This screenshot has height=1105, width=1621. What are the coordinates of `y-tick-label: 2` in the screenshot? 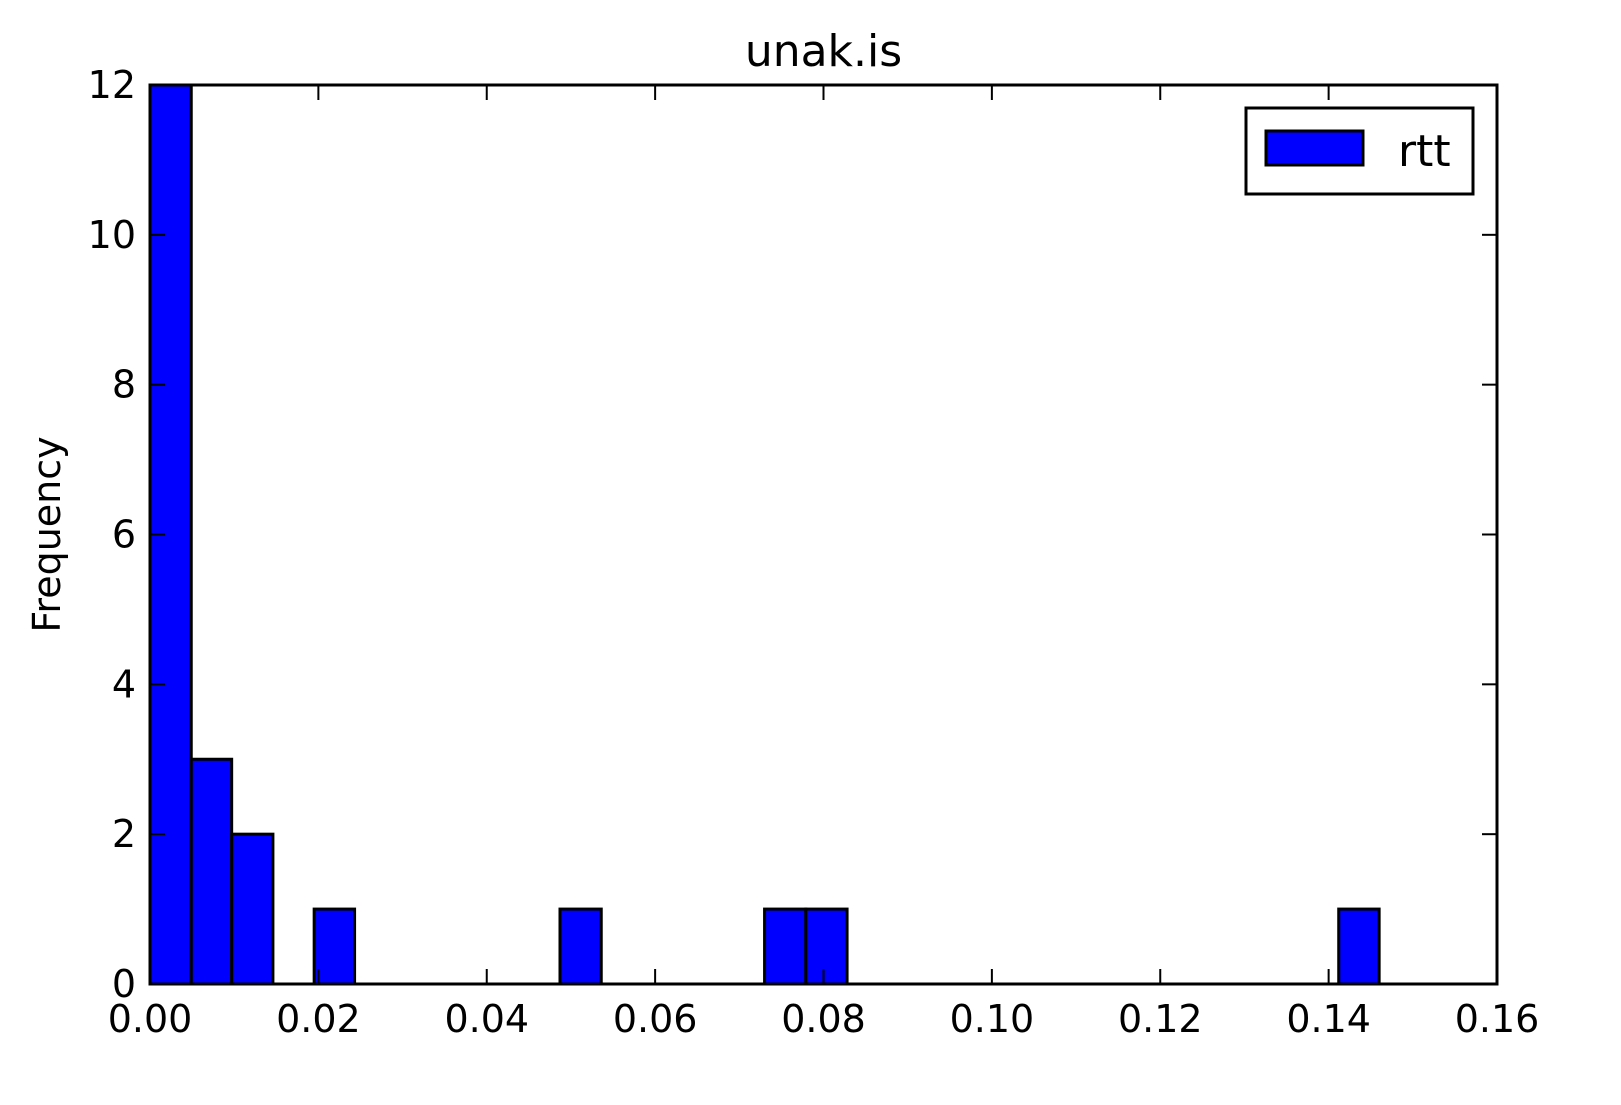 It's located at (124, 834).